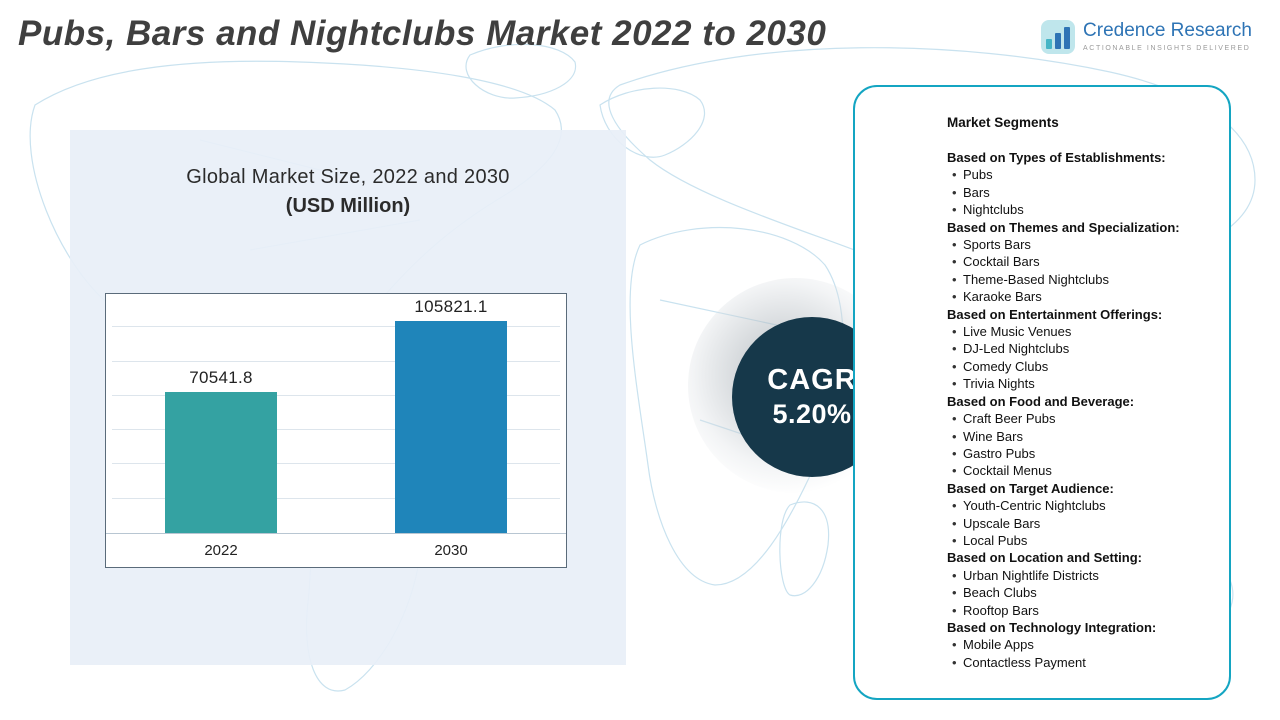 This screenshot has width=1280, height=720. I want to click on segment-item: • Urban Nightlife Districts, so click(1083, 575).